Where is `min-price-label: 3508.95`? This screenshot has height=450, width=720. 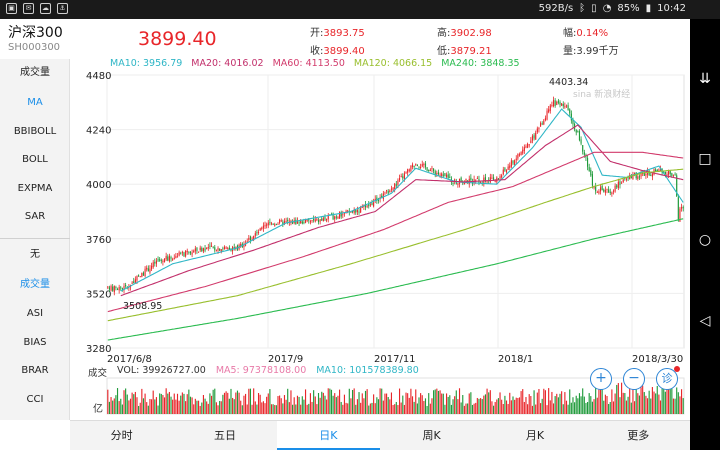 min-price-label: 3508.95 is located at coordinates (142, 306).